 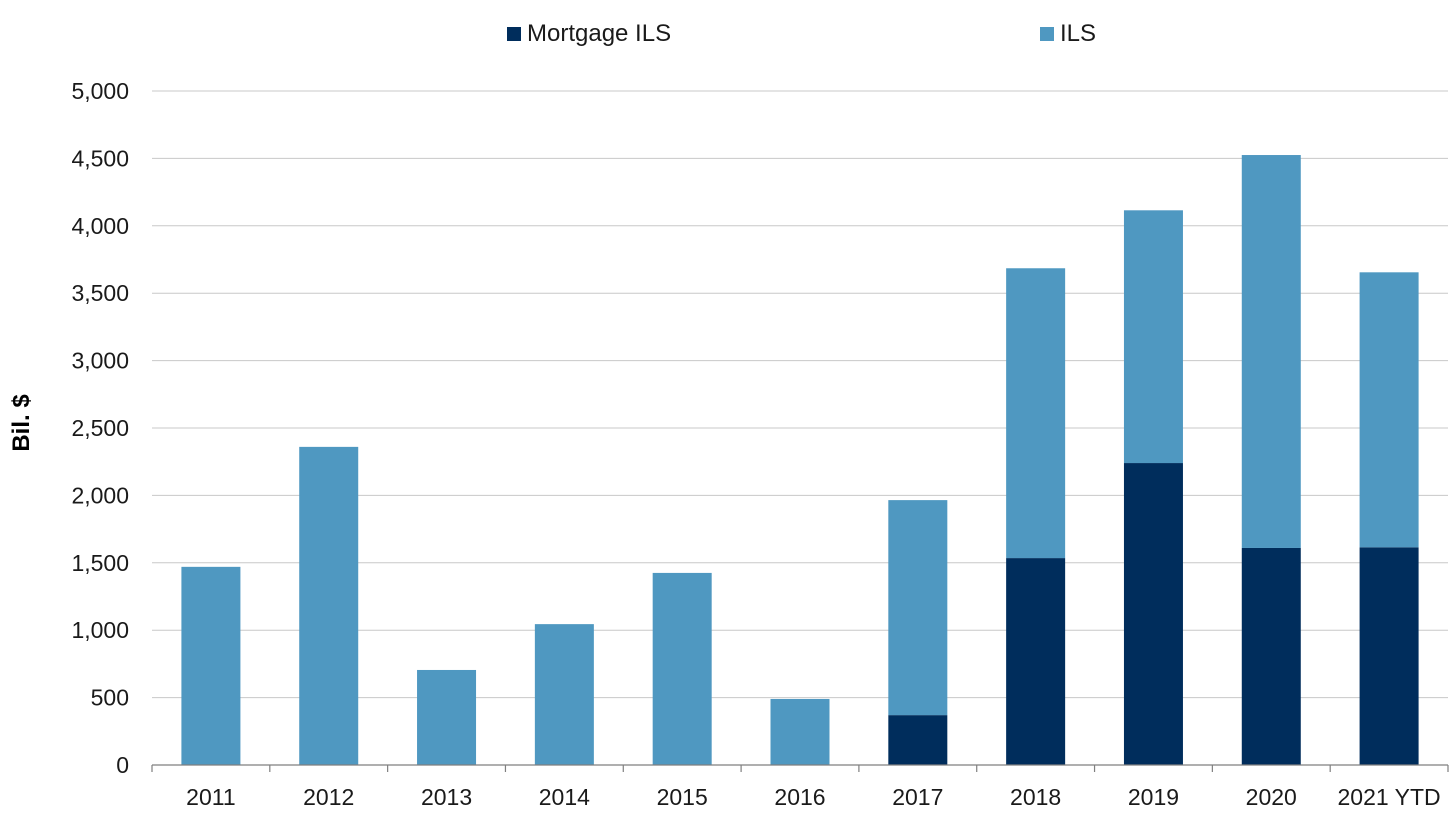 I want to click on y-tick-label: 2,500, so click(x=100, y=428).